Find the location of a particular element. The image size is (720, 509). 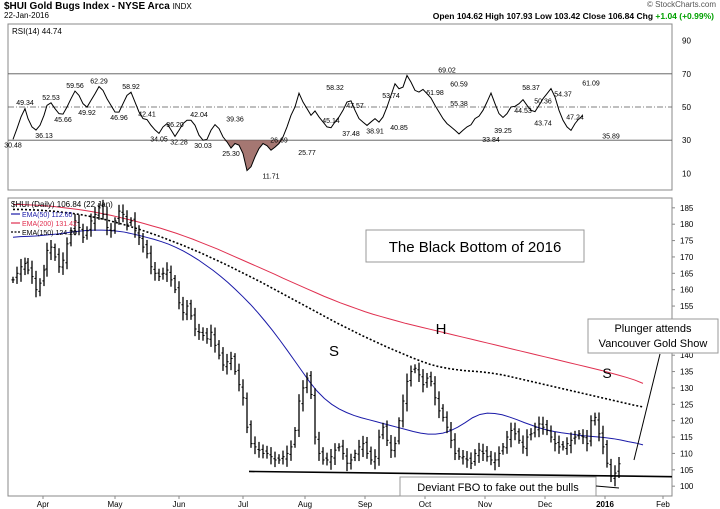

rsi-value-label: 54.37 is located at coordinates (563, 95).